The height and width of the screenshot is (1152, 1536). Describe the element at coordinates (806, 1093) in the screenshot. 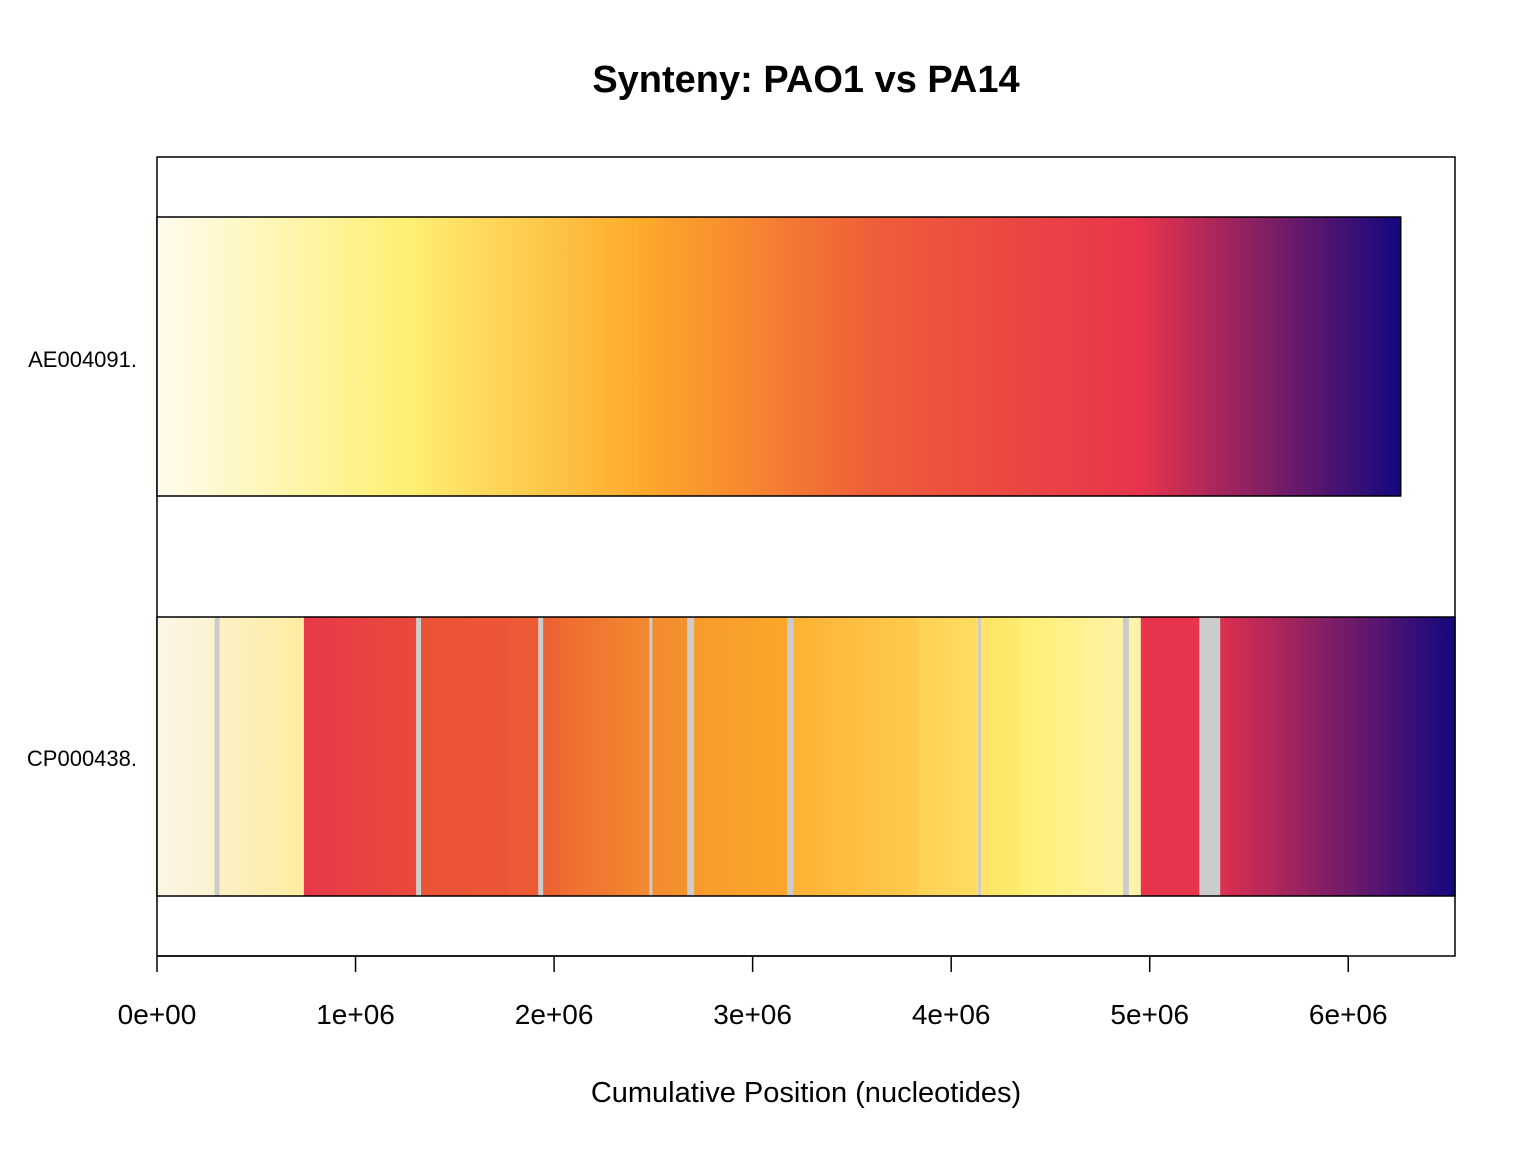

I see `x-axis-label: Cumulative Position (nucleotides)` at that location.